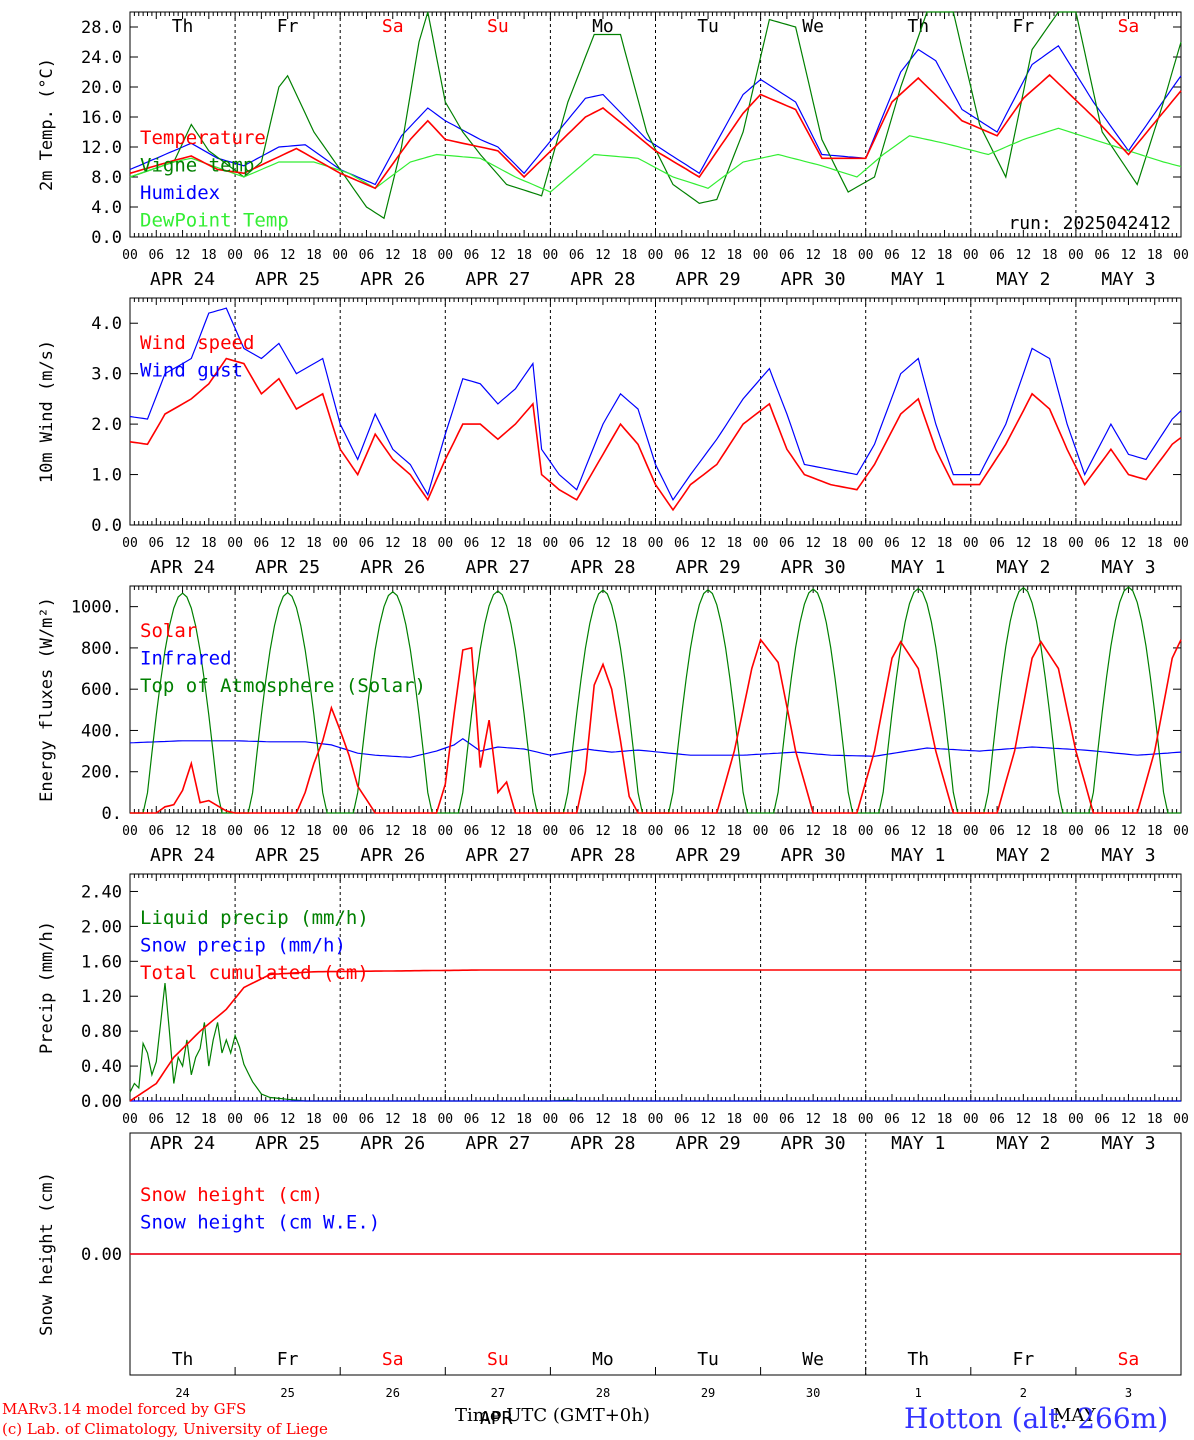  I want to click on y-tick-label: 20.0, so click(101, 88).